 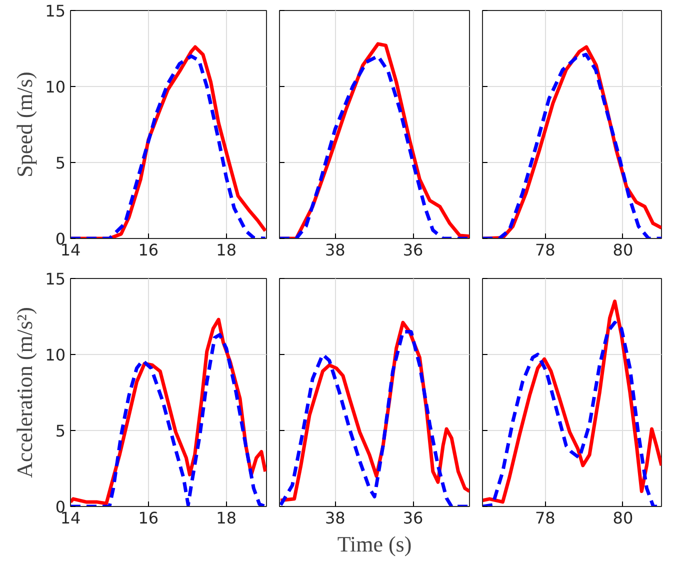 What do you see at coordinates (25, 125) in the screenshot?
I see `y-axis-title: Speed (m/s)` at bounding box center [25, 125].